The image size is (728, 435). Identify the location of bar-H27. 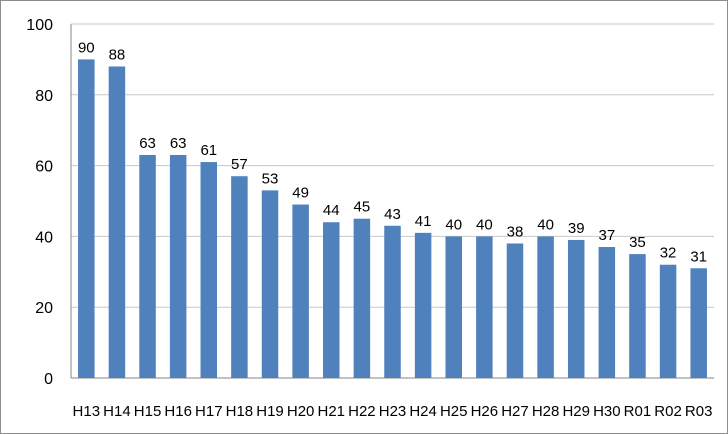
(515, 310).